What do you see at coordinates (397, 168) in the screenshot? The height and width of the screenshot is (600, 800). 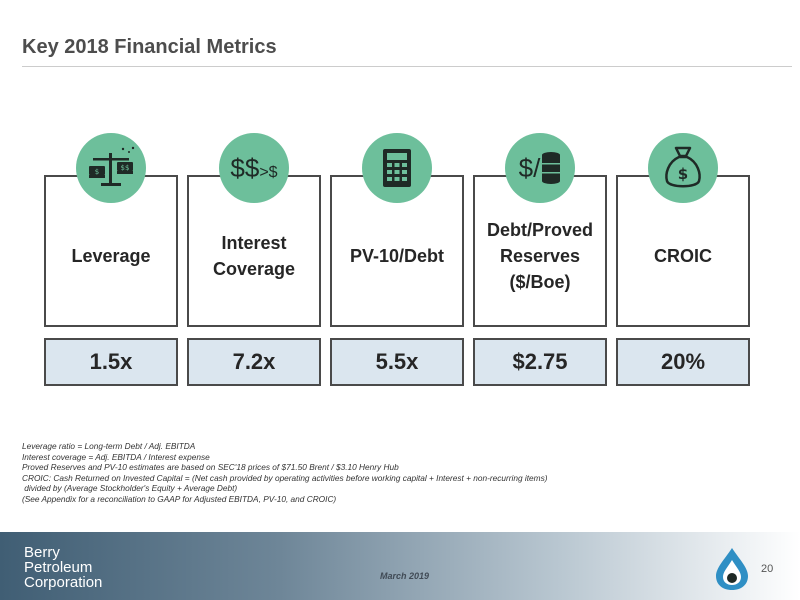 I see `calculator-icon` at bounding box center [397, 168].